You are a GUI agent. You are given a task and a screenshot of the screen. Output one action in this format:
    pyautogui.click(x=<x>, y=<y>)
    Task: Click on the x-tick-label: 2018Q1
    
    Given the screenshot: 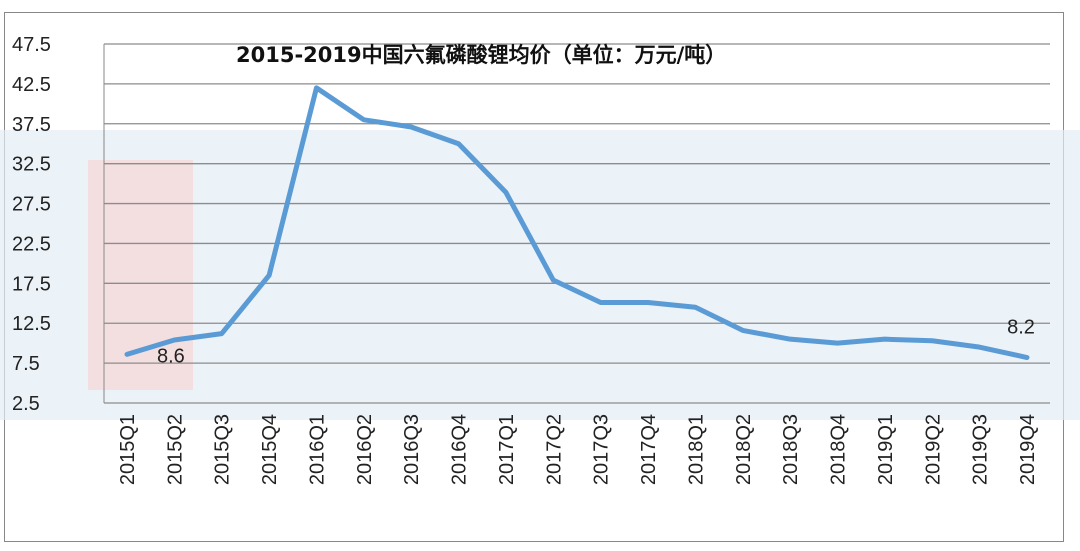 What is the action you would take?
    pyautogui.click(x=696, y=449)
    